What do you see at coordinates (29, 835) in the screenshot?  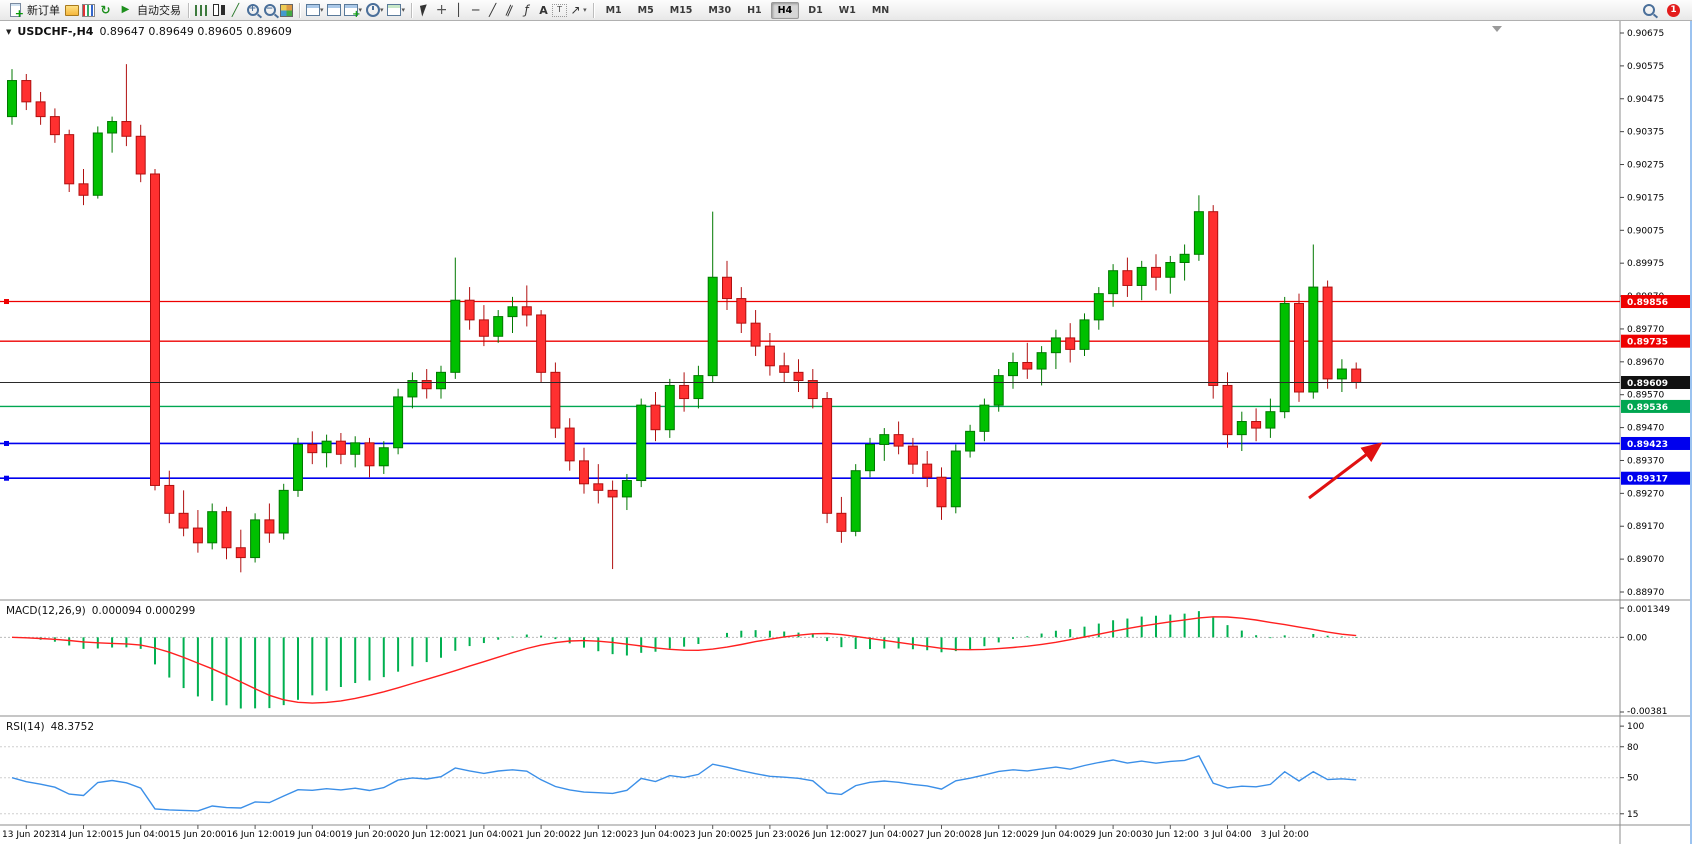 I see `svg-text: 13 Jun 2023` at bounding box center [29, 835].